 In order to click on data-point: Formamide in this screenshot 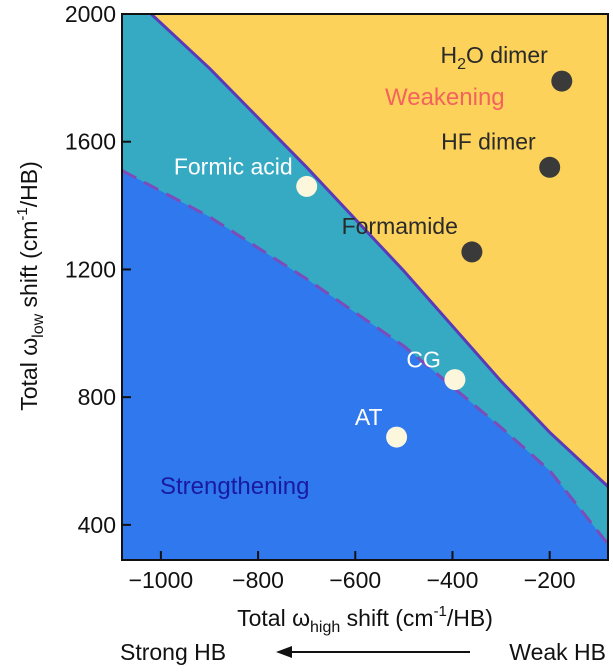, I will do `click(412, 238)`.